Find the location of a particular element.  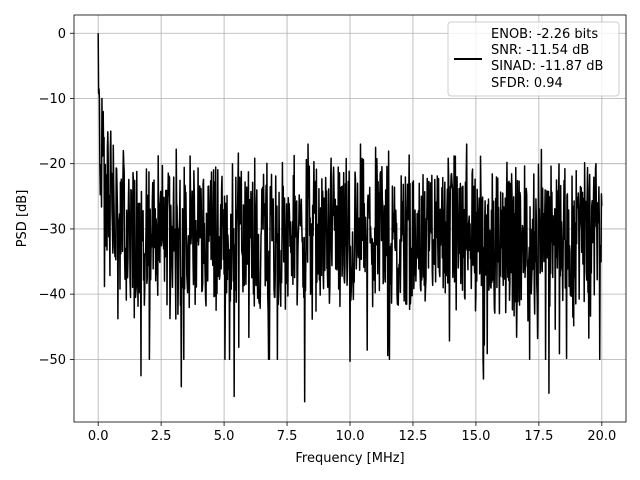

y-axis-ticks: 0 −10 −20 −30 −40 −50 is located at coordinates (56, 197).